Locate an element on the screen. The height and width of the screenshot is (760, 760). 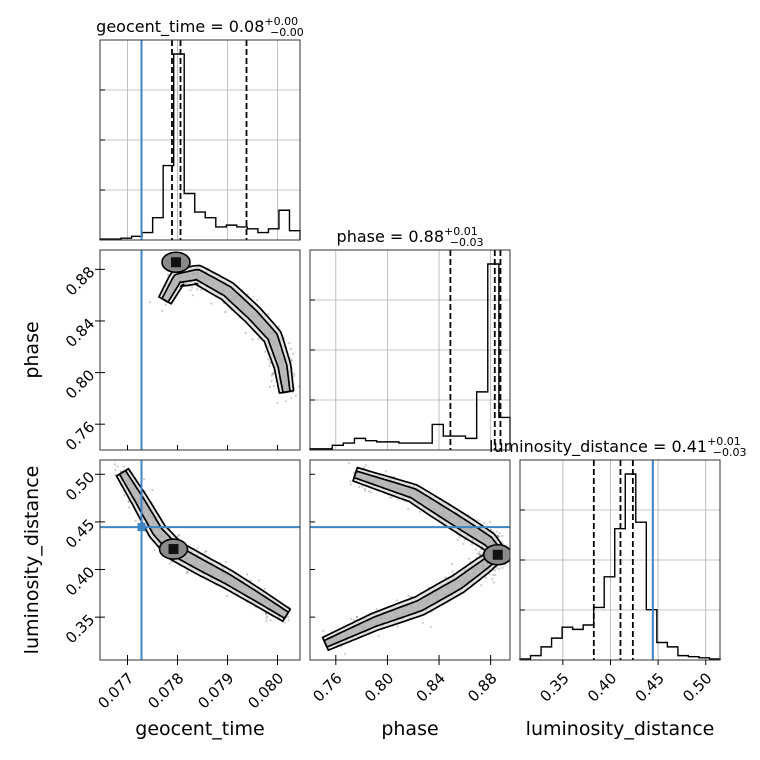
title-sub-luminosity_distance: −0.03 is located at coordinates (730, 452).